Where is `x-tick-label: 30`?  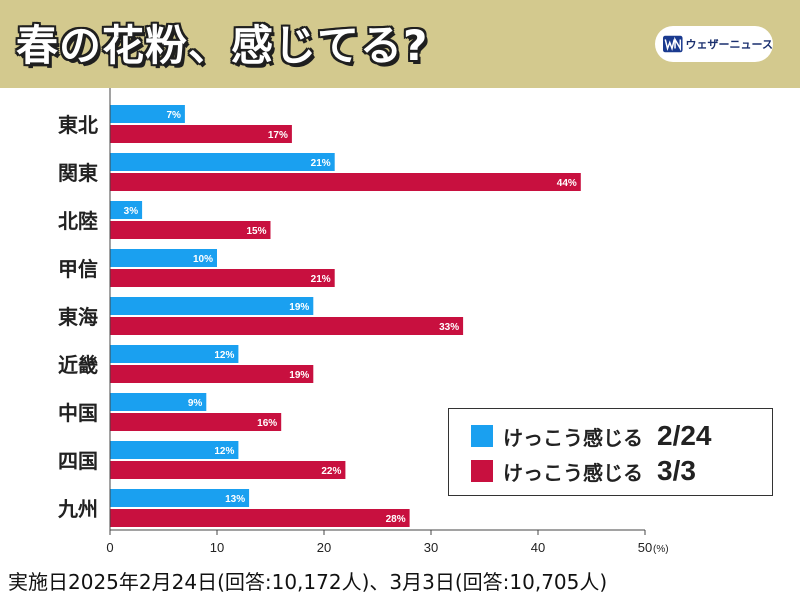
x-tick-label: 30 is located at coordinates (431, 547).